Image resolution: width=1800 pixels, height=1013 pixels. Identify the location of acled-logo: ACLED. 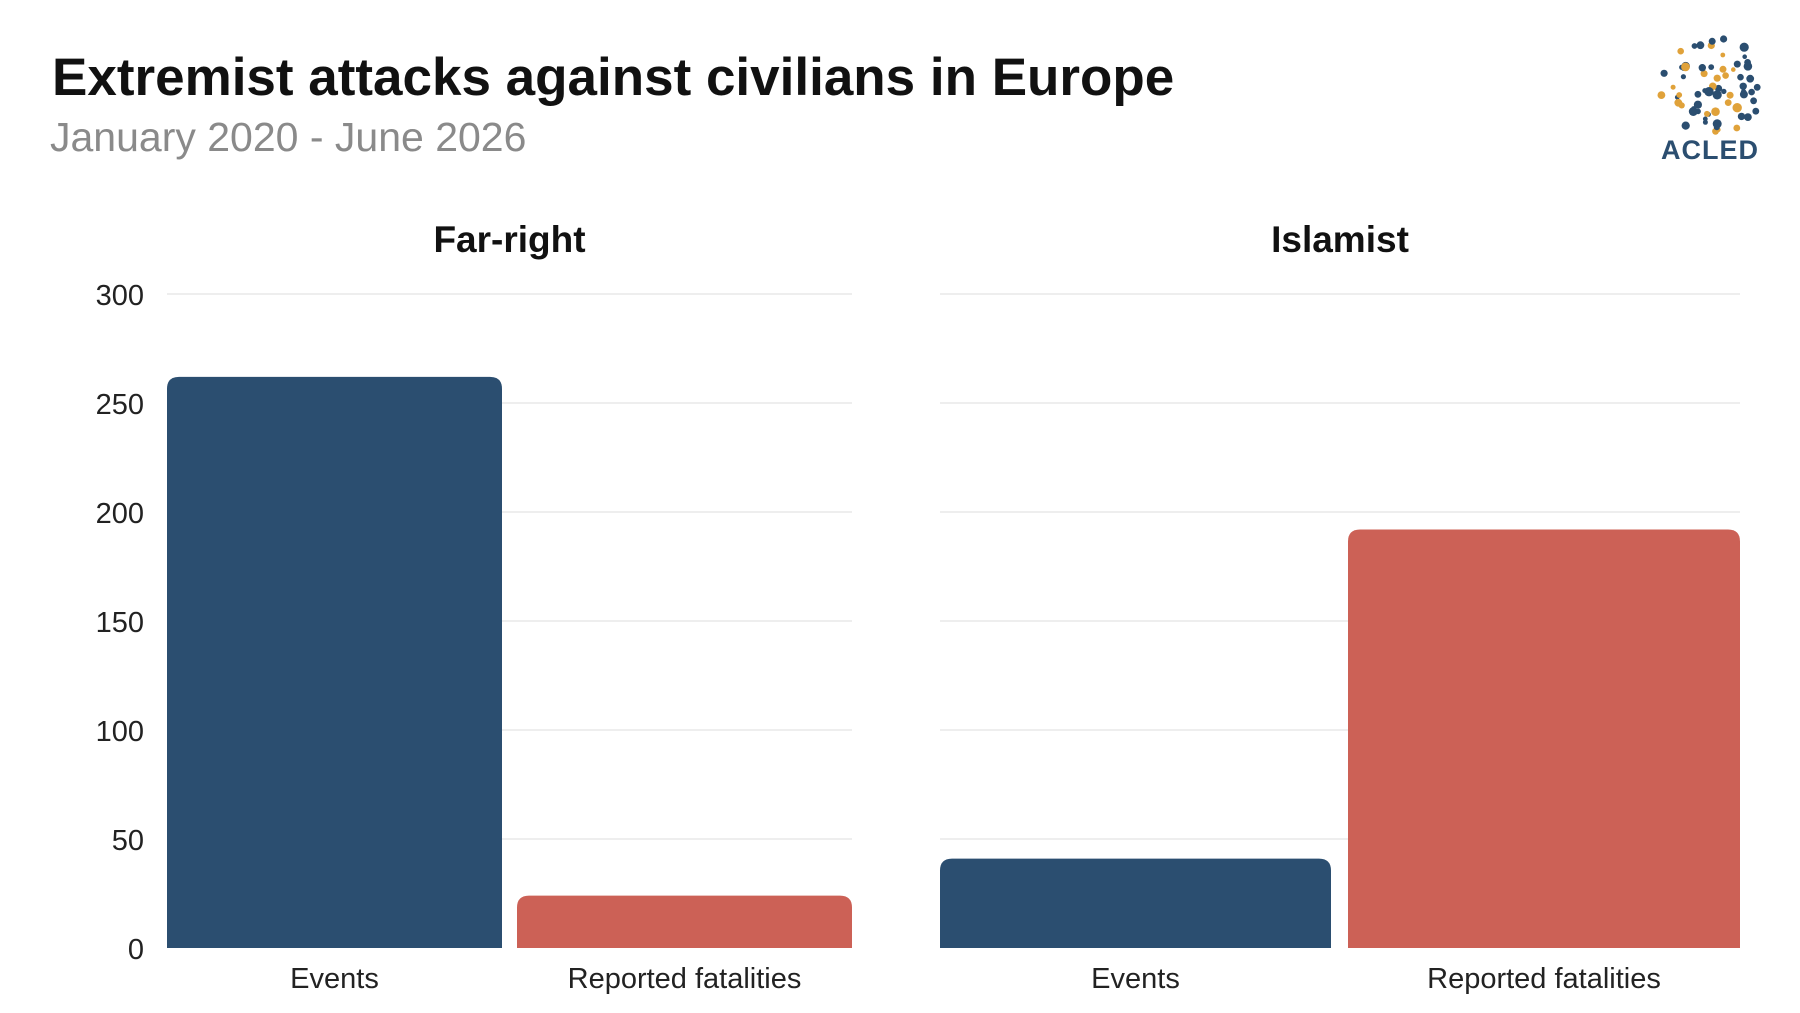
(1709, 100).